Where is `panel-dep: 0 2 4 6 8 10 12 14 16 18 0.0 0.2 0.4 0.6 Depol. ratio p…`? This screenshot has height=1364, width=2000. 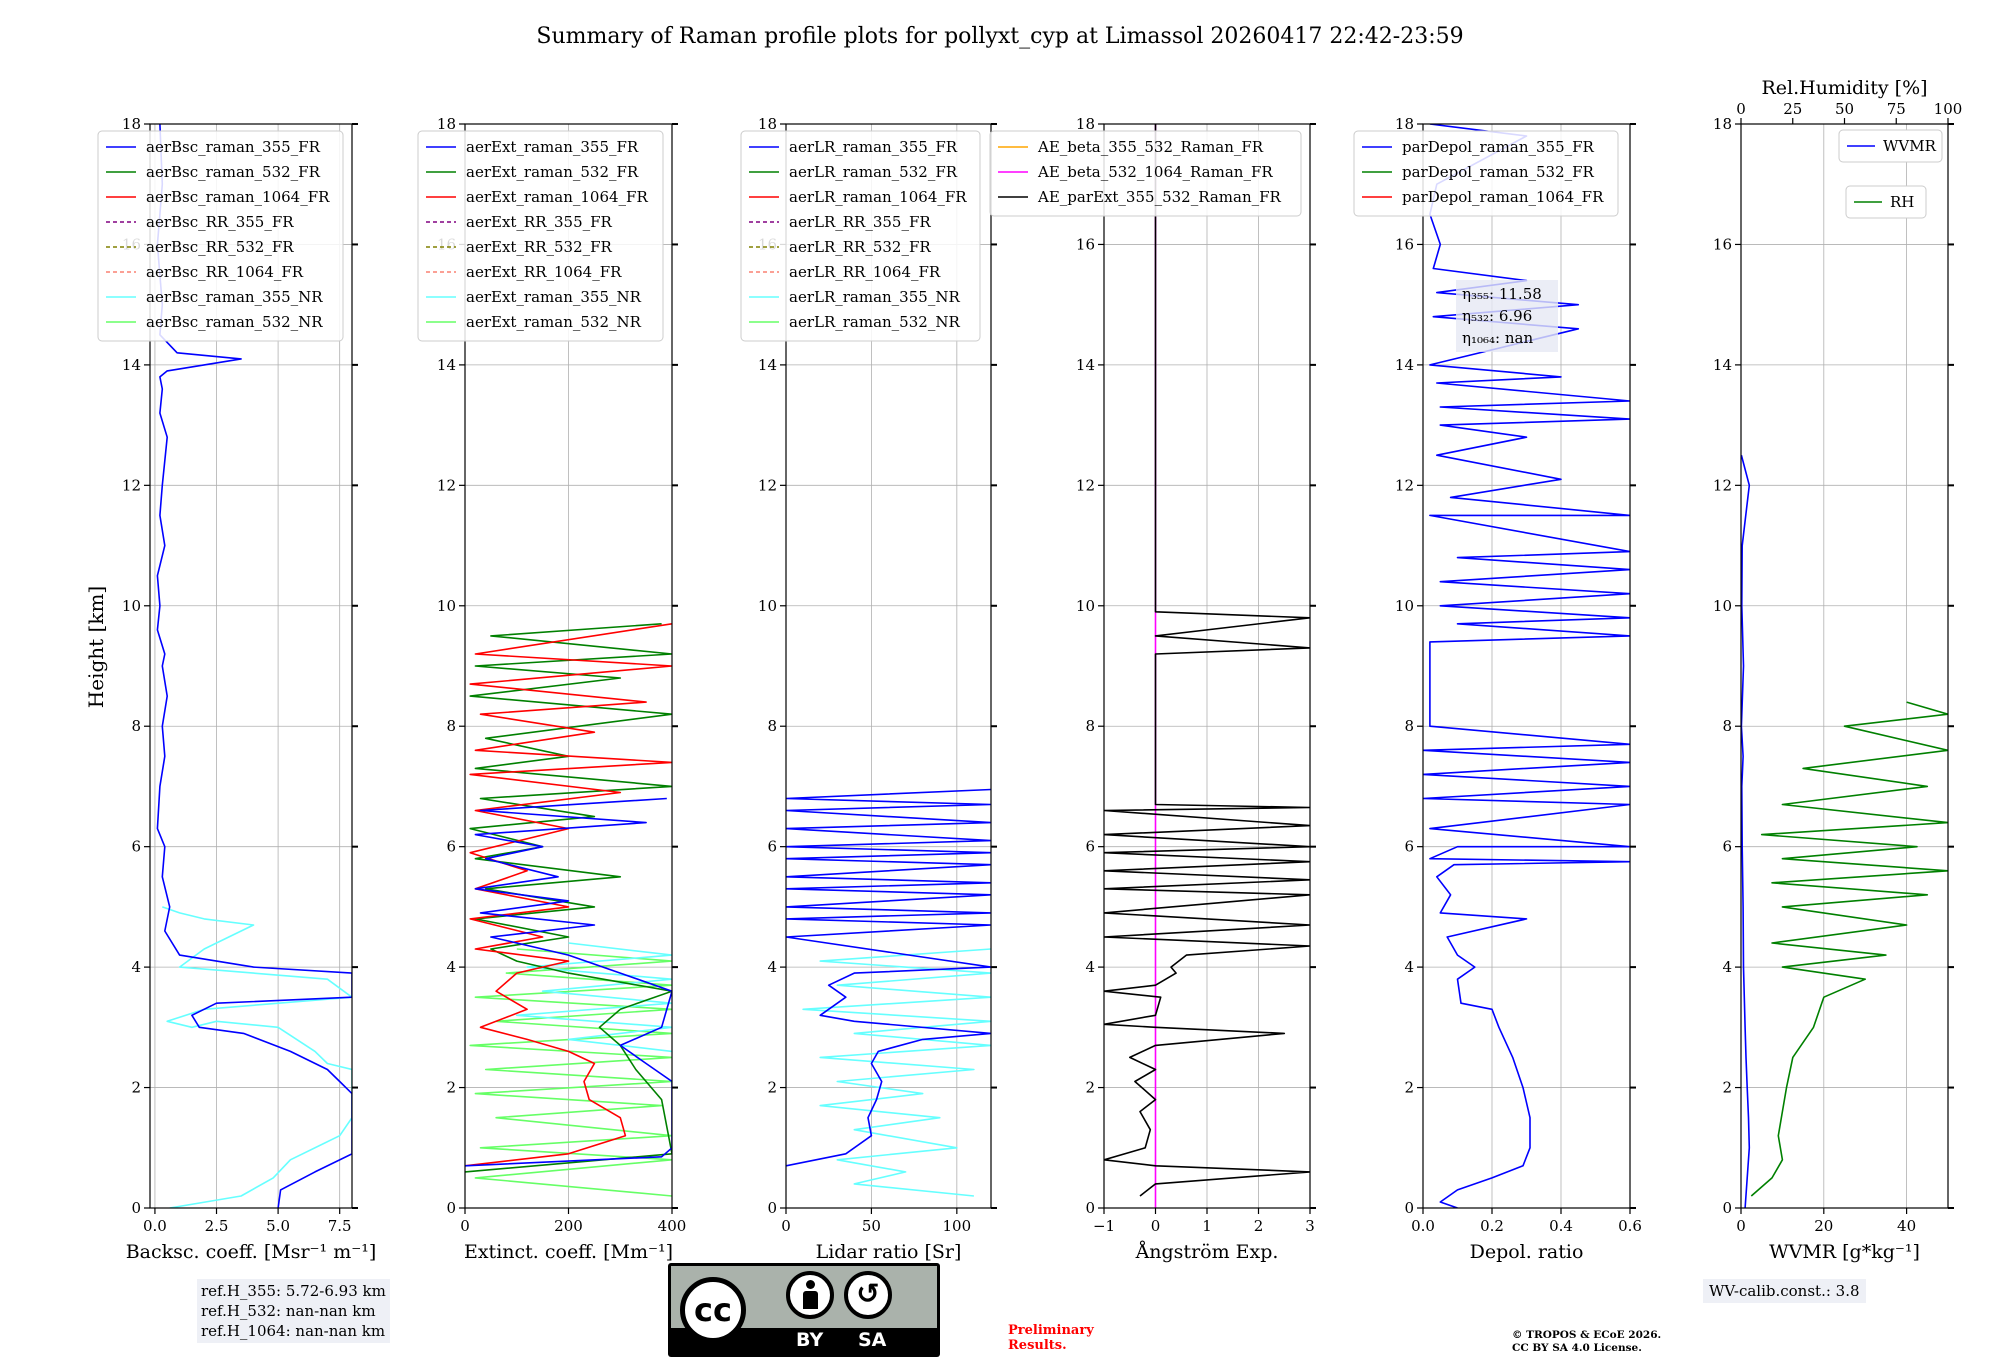
panel-dep: 0 2 4 6 8 10 12 14 16 18 0.0 0.2 0.4 0.6 Depol. ratio p… is located at coordinates (1497, 689).